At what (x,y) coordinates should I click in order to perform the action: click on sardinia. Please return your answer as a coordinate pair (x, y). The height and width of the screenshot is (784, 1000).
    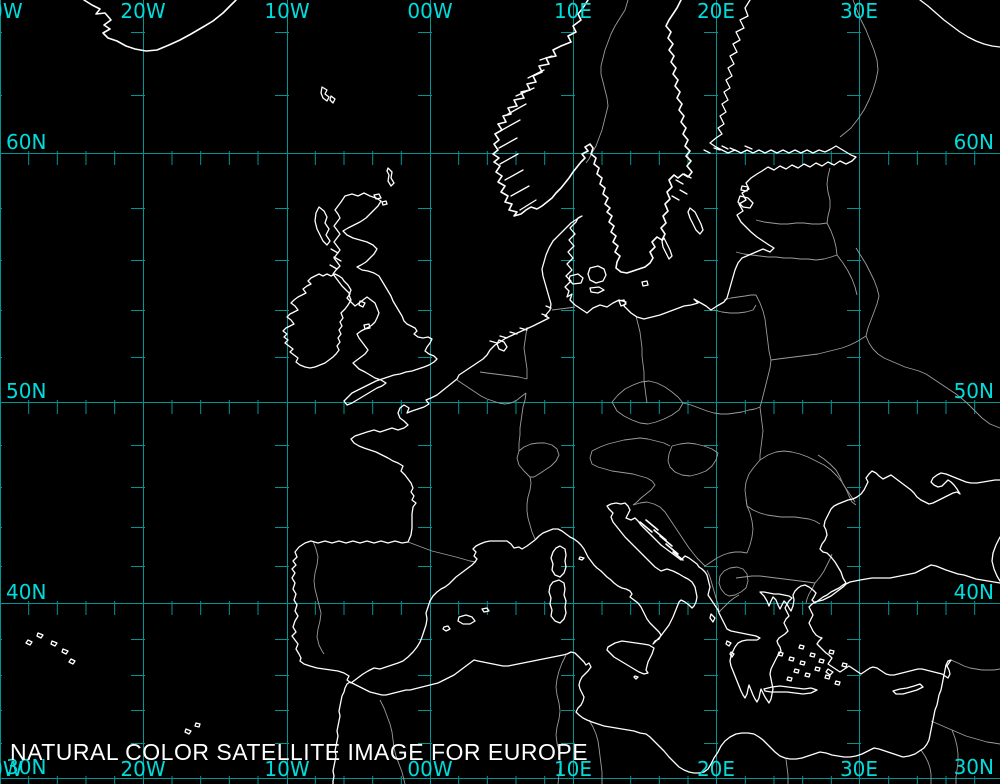
    Looking at the image, I should click on (557, 601).